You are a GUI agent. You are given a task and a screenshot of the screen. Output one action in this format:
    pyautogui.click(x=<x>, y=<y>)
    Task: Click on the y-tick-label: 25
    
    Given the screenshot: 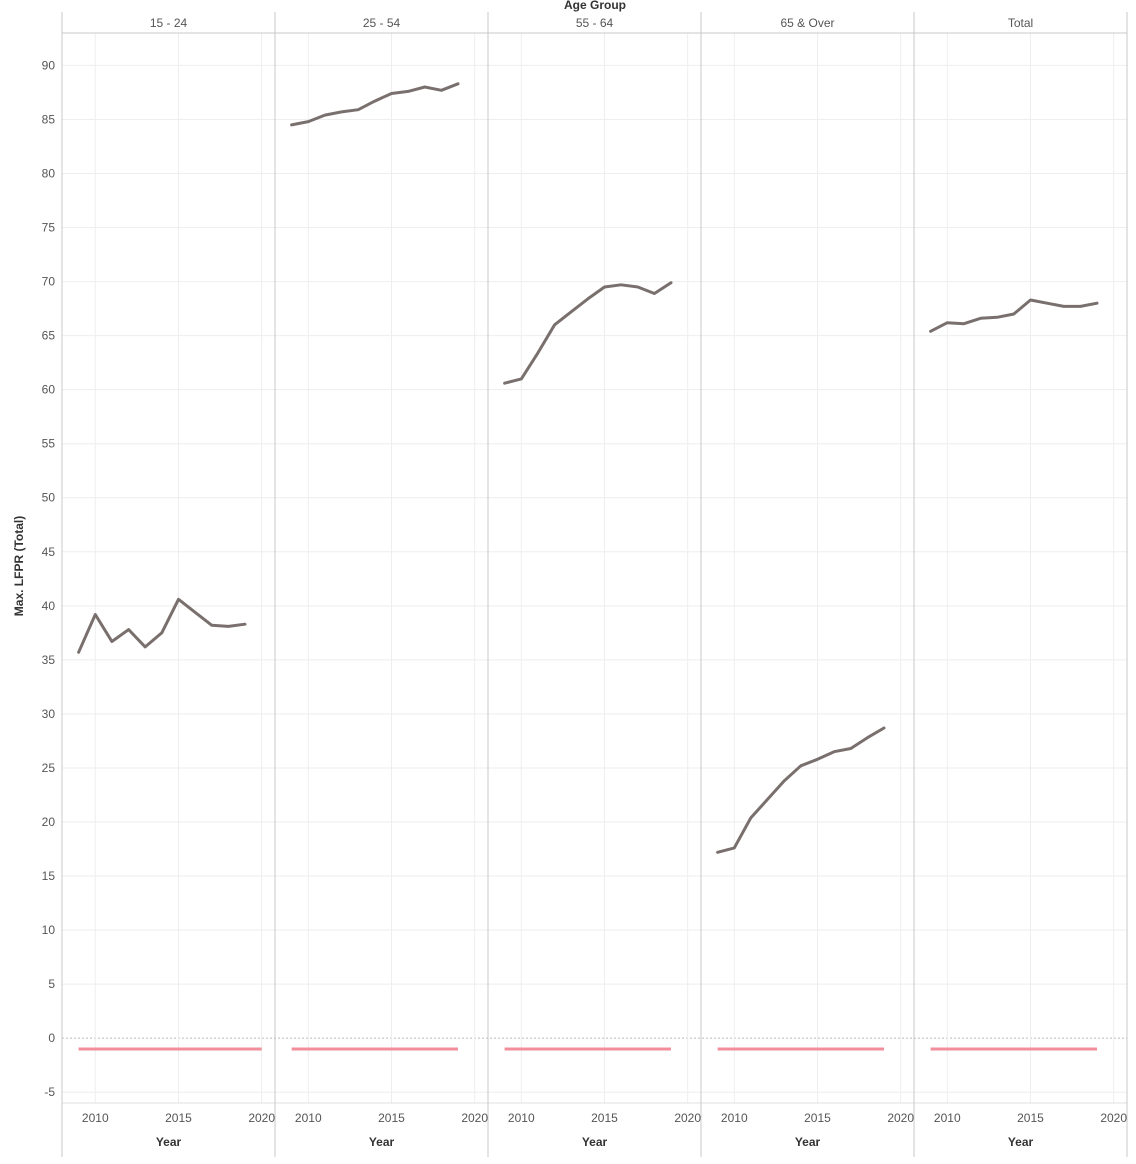 What is the action you would take?
    pyautogui.click(x=49, y=768)
    